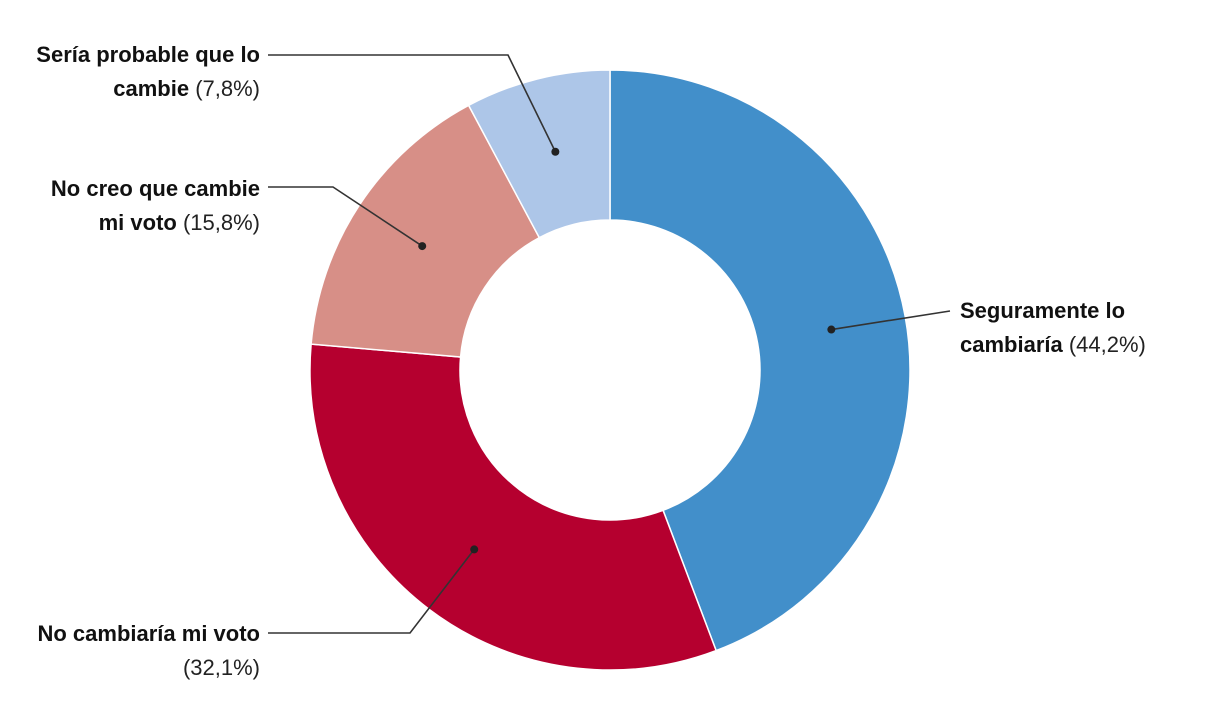  Describe the element at coordinates (218, 222) in the screenshot. I see `slice-value-label: (15,8%)` at that location.